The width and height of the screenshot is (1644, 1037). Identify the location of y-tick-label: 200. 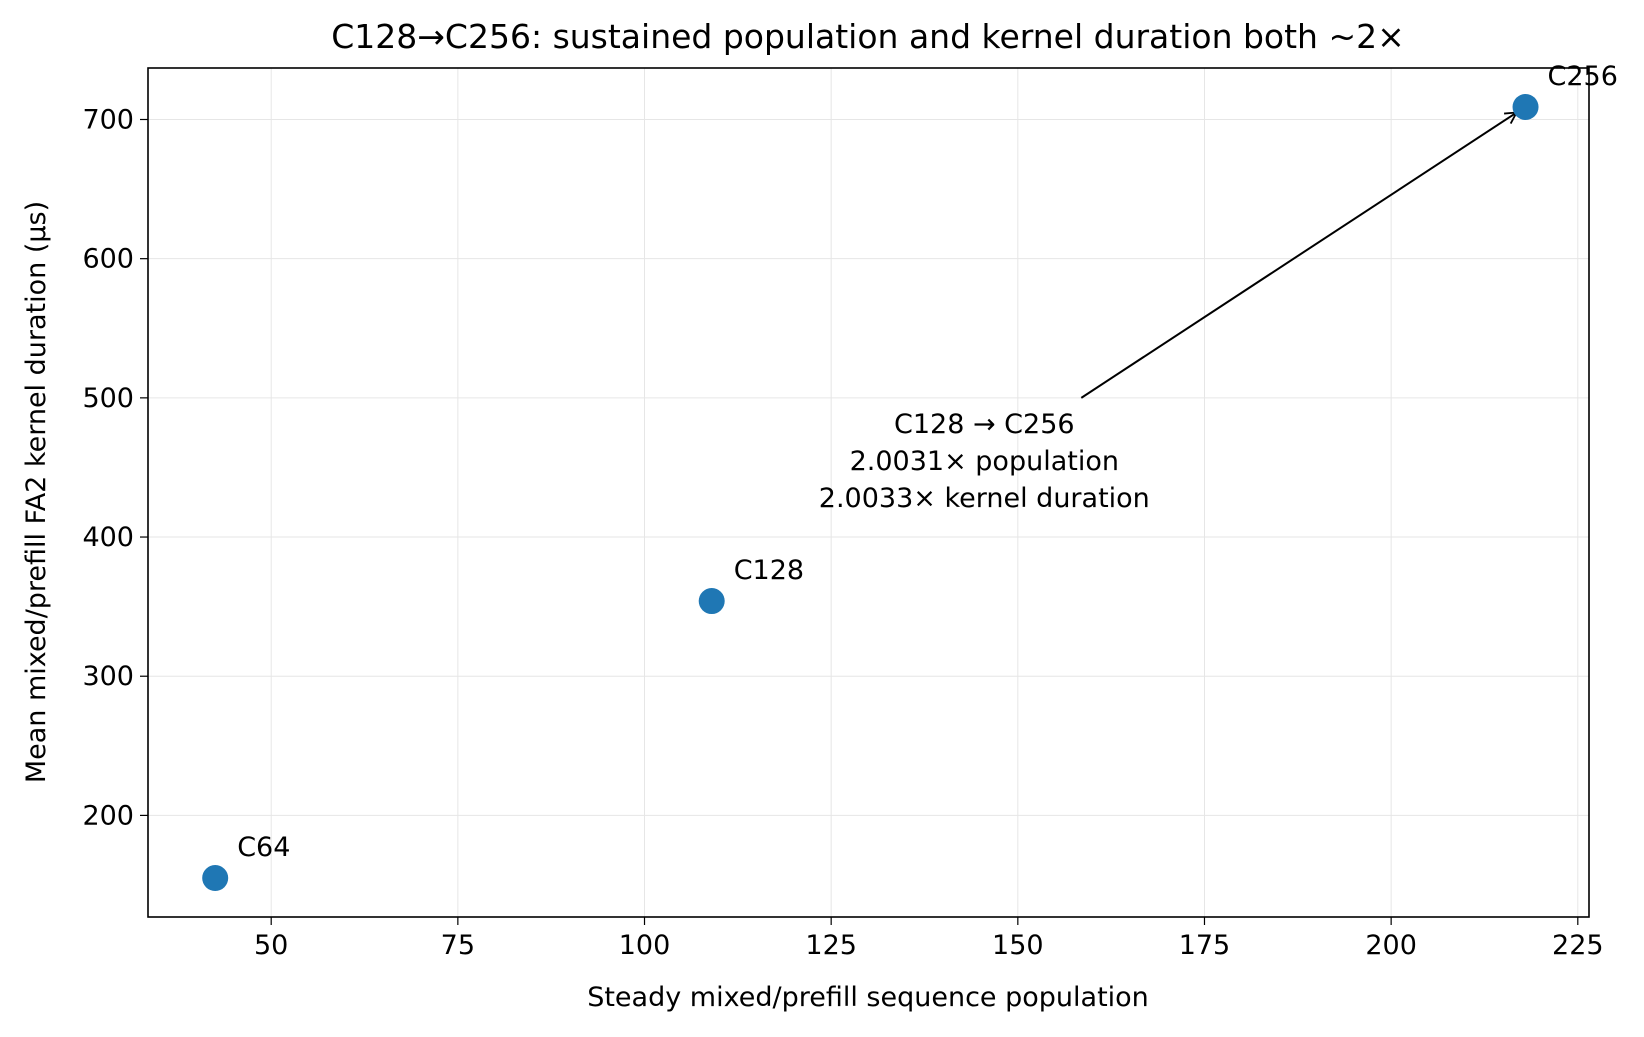
(108, 815).